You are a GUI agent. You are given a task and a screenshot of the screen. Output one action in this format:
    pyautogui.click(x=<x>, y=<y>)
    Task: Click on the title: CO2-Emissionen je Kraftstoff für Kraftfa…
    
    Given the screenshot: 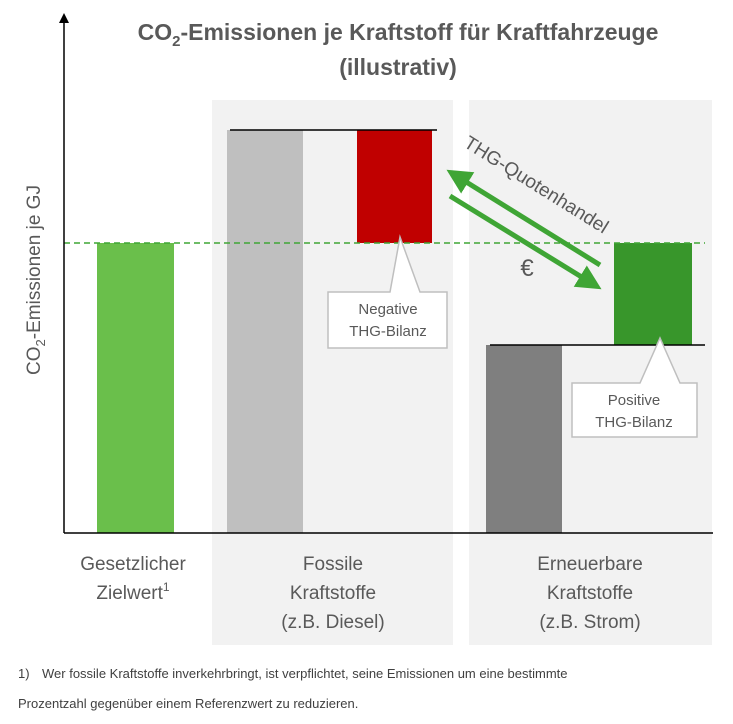 What is the action you would take?
    pyautogui.click(x=398, y=34)
    